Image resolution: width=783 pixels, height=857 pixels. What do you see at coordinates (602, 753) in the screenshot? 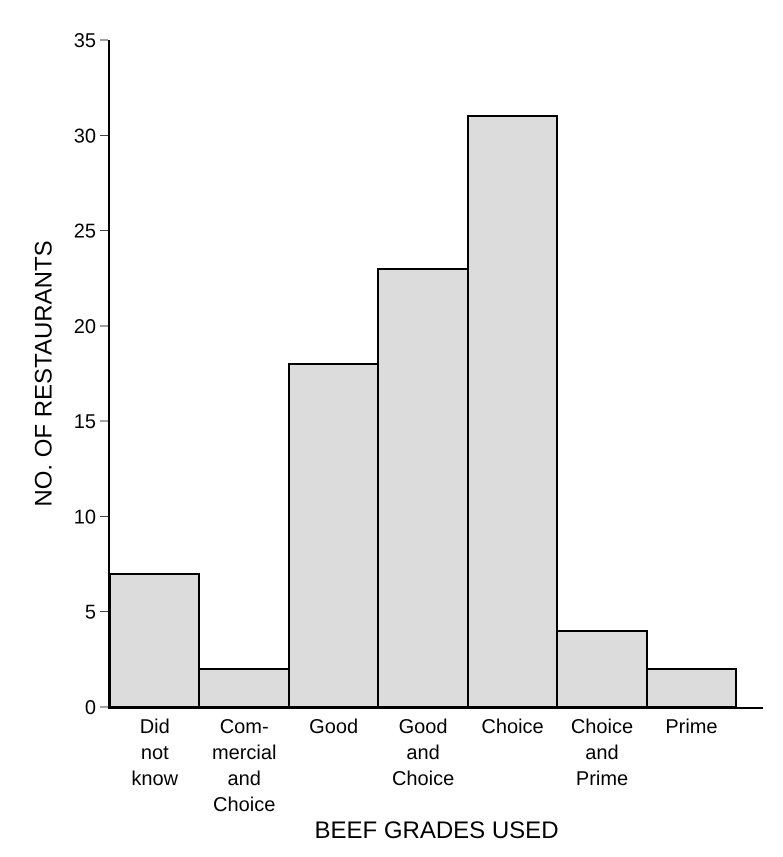
I see `x-tick-label: Choice and Prime` at bounding box center [602, 753].